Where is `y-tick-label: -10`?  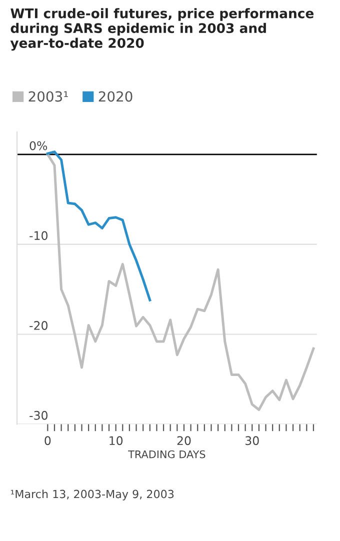
y-tick-label: -10 is located at coordinates (39, 235).